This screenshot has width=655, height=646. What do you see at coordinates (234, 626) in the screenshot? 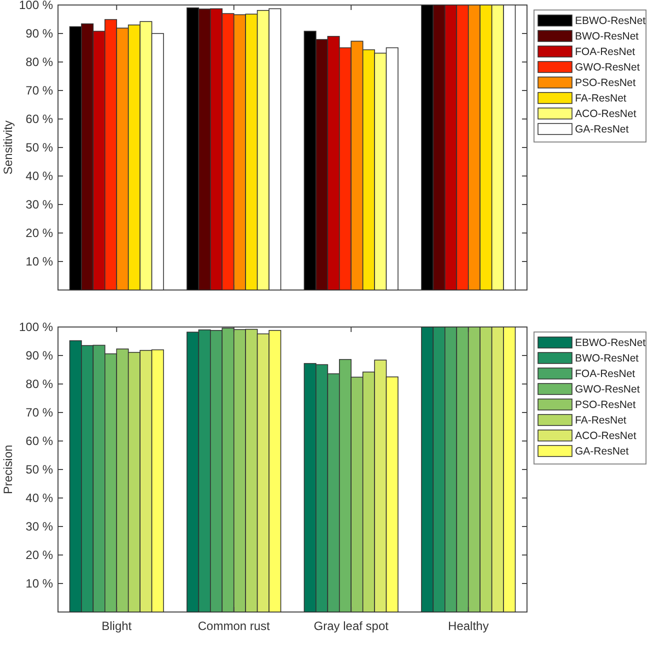
I see `x-tick-label: Common rust` at bounding box center [234, 626].